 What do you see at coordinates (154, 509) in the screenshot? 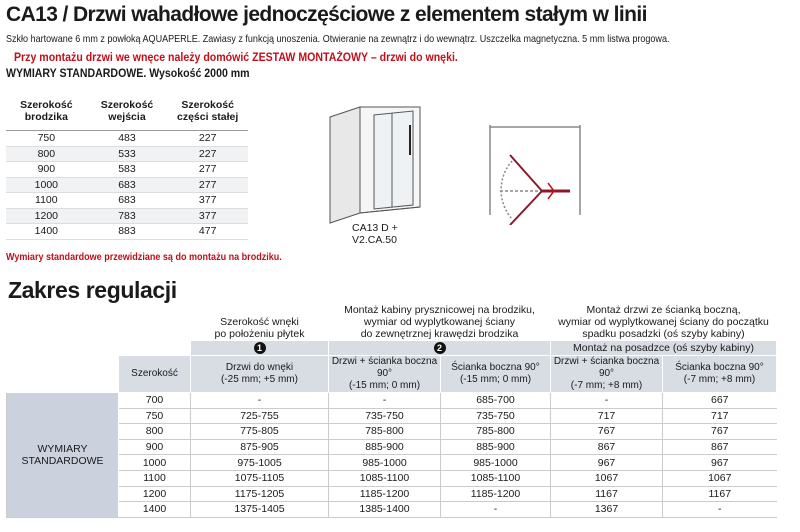
I see `table-cell: 1400` at bounding box center [154, 509].